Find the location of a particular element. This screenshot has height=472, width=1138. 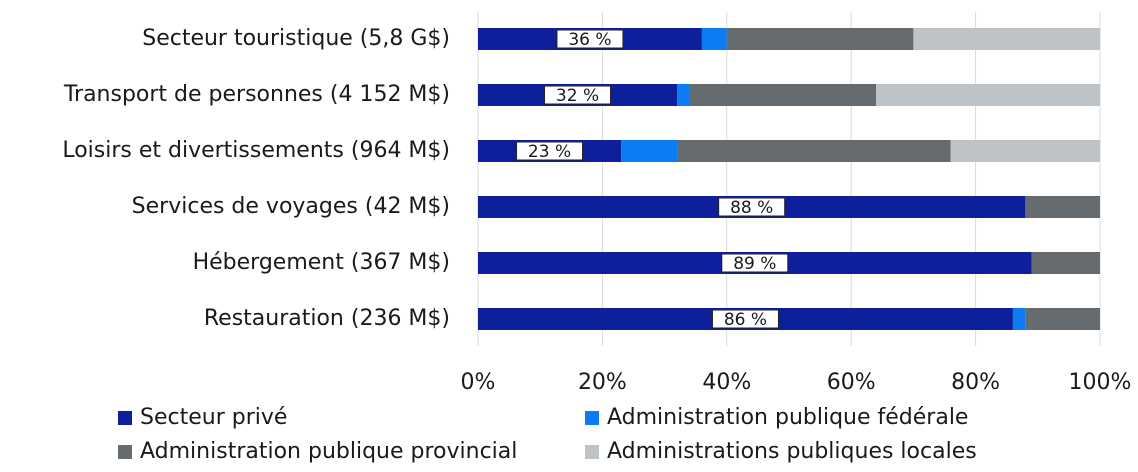

category-label: Restauration (236 M$) is located at coordinates (327, 318).